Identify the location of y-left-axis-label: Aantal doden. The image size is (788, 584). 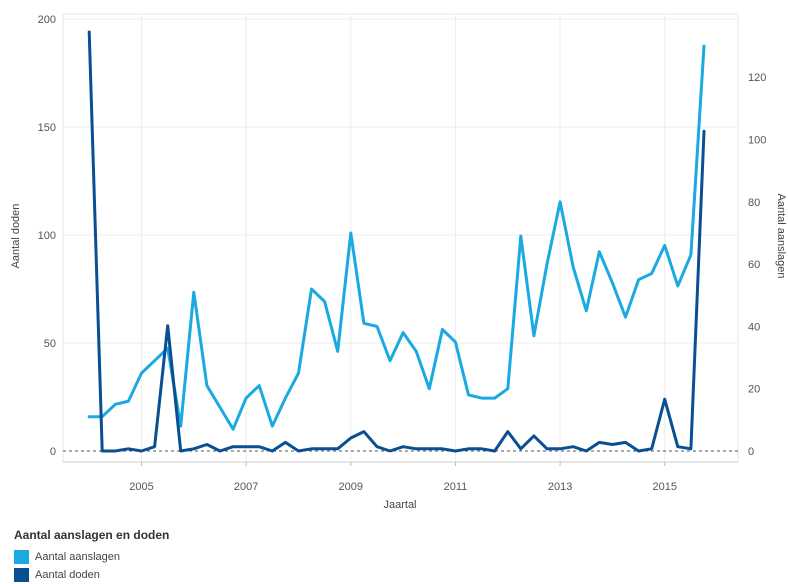
(16, 236).